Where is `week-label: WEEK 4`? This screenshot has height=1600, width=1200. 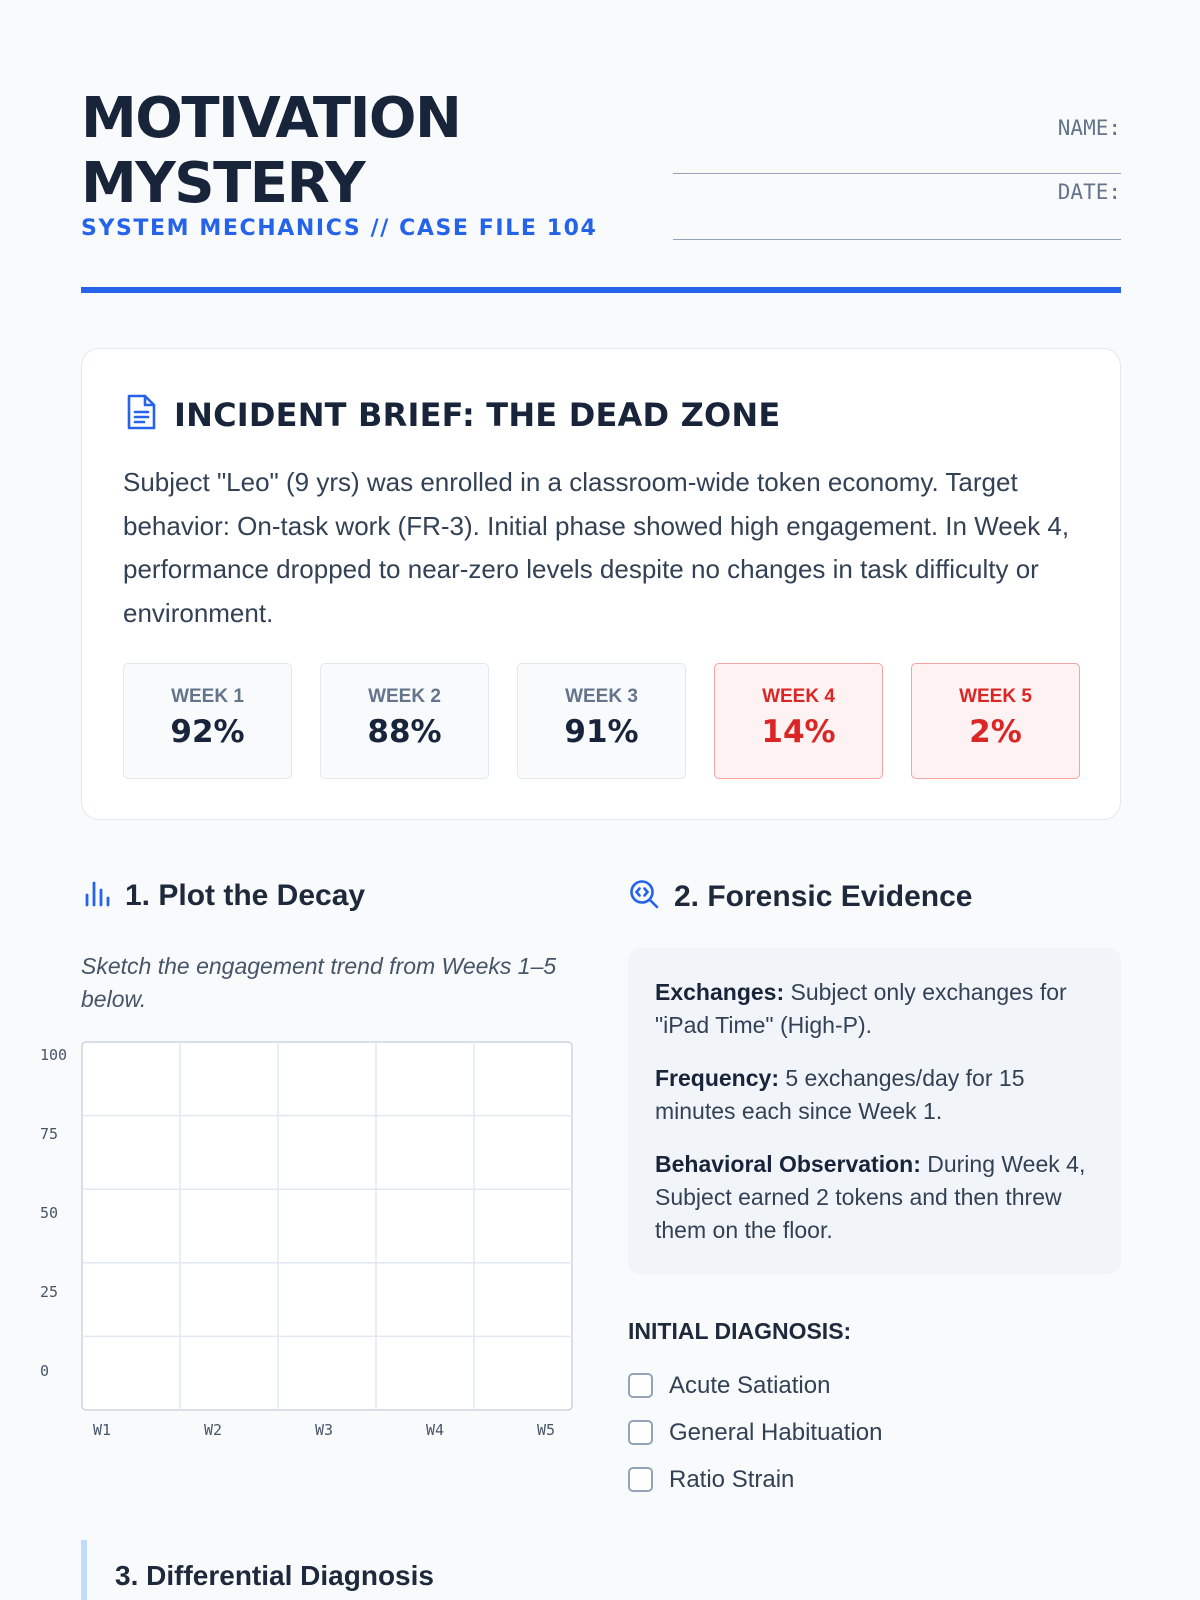 week-label: WEEK 4 is located at coordinates (798, 696).